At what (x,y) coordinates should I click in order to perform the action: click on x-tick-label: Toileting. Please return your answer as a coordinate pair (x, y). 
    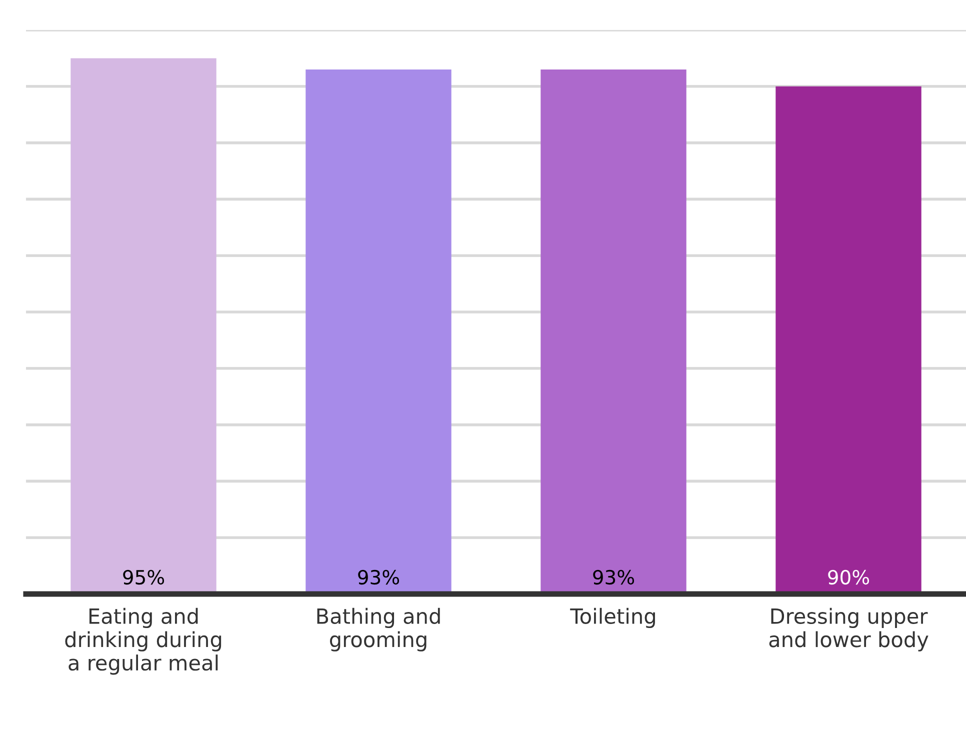
    Looking at the image, I should click on (612, 618).